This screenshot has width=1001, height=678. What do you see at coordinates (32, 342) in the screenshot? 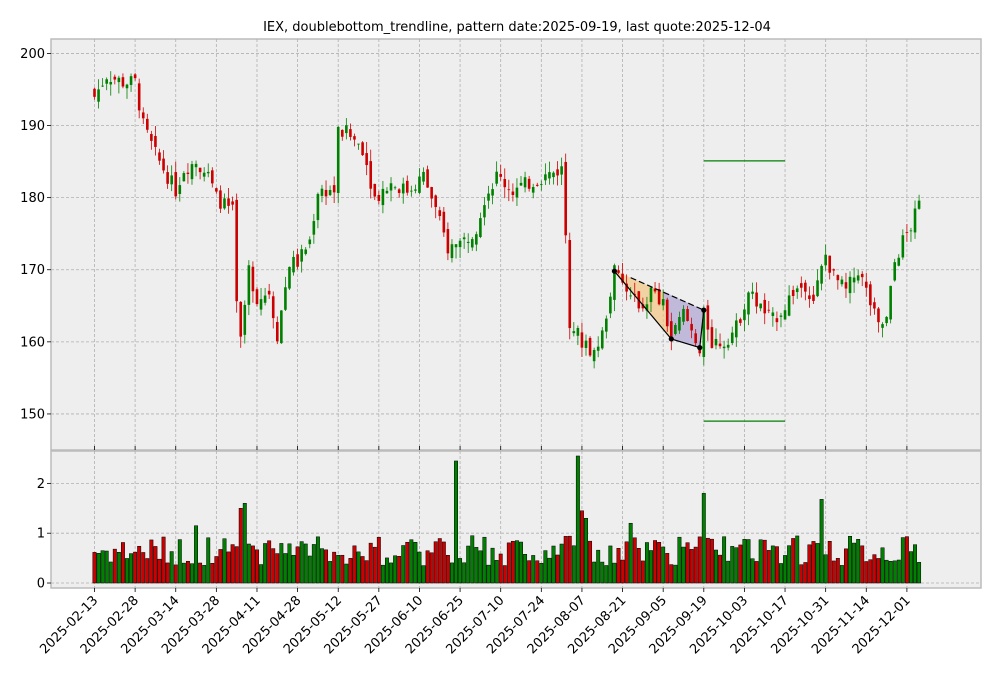
I see `price-tick-label: 160` at bounding box center [32, 342].